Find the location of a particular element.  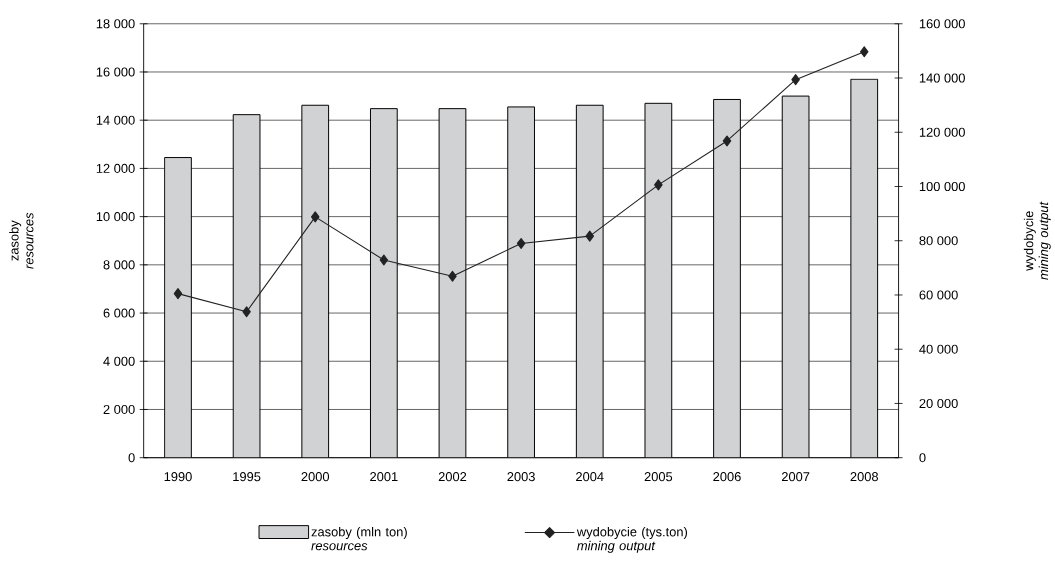

y2-tick-label: 160 000 is located at coordinates (942, 24).